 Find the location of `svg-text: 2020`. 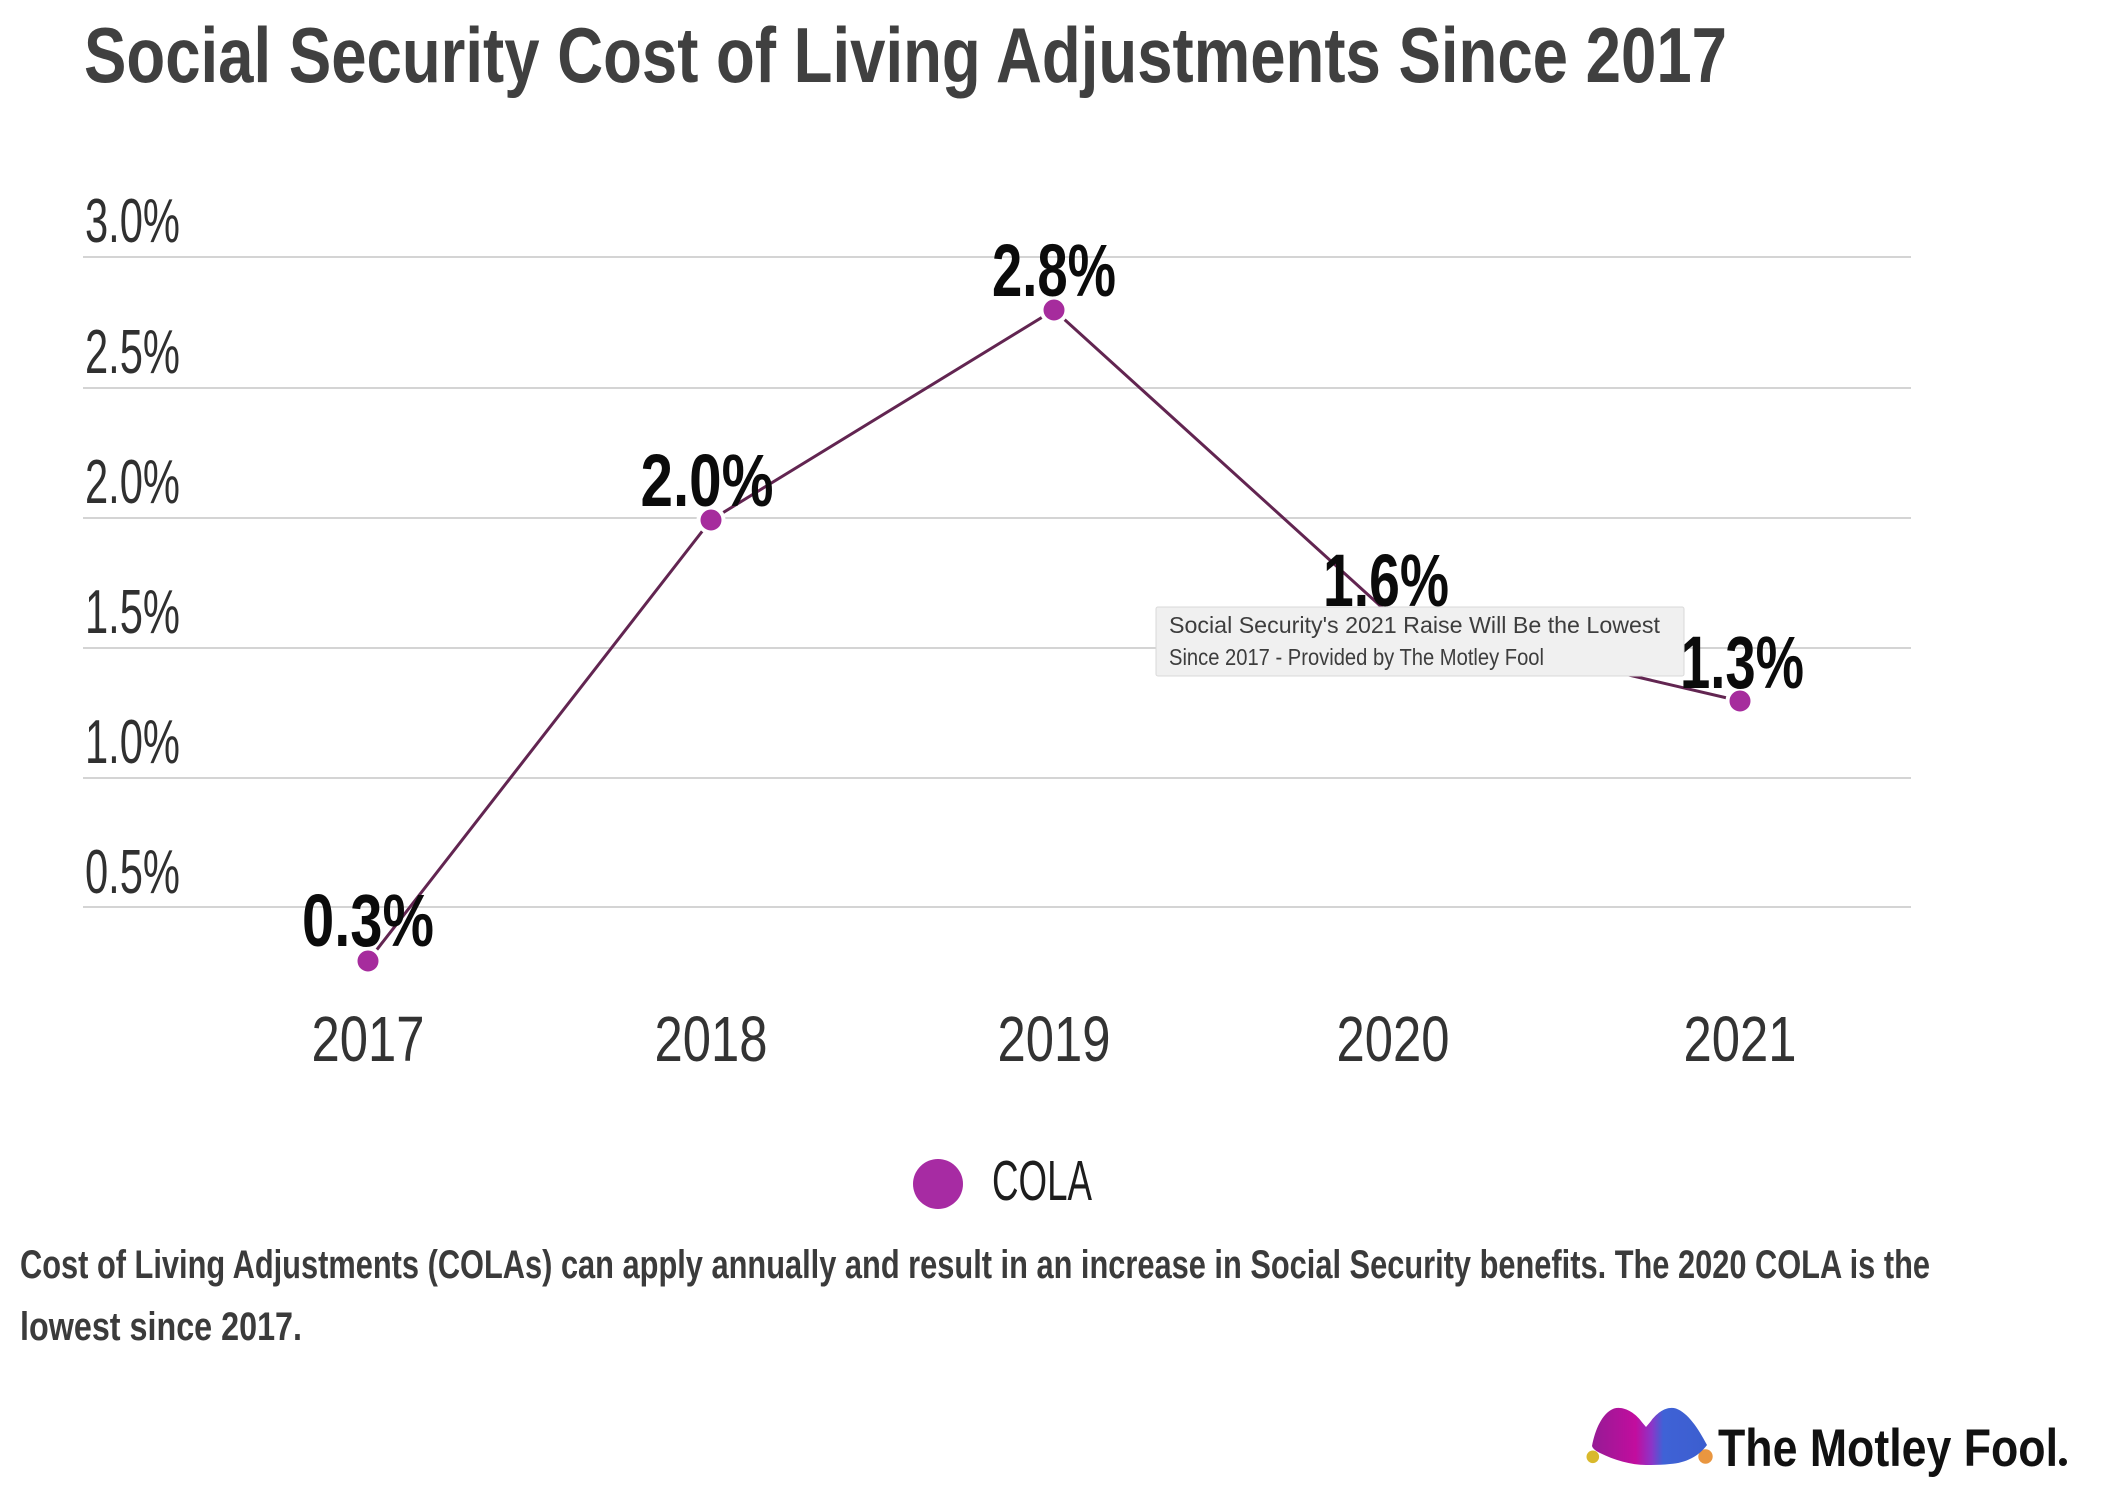

svg-text: 2020 is located at coordinates (1393, 1039).